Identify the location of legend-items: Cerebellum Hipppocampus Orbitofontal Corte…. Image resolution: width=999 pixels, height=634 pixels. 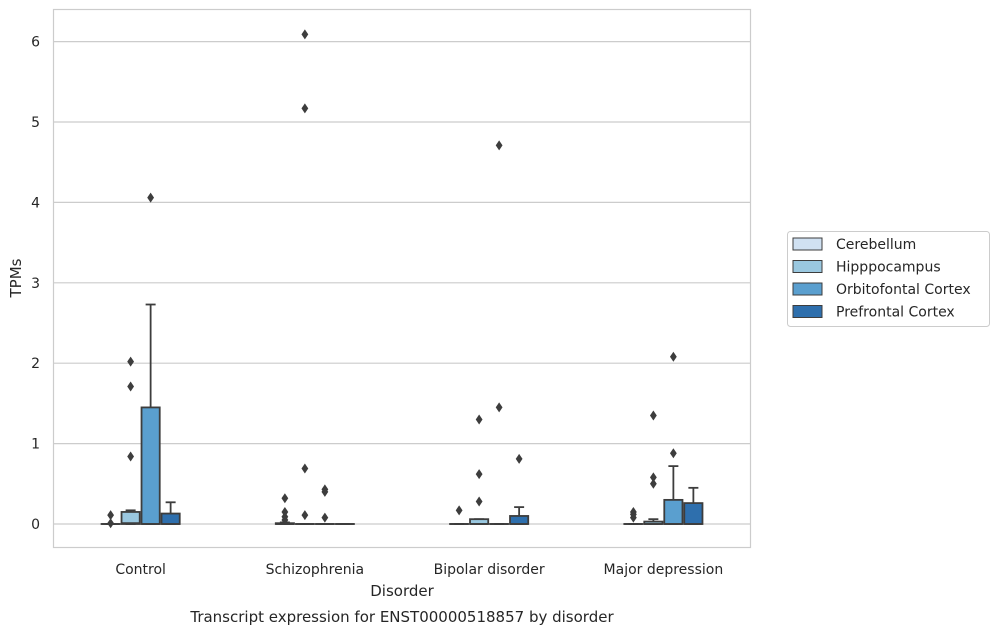
(881, 279).